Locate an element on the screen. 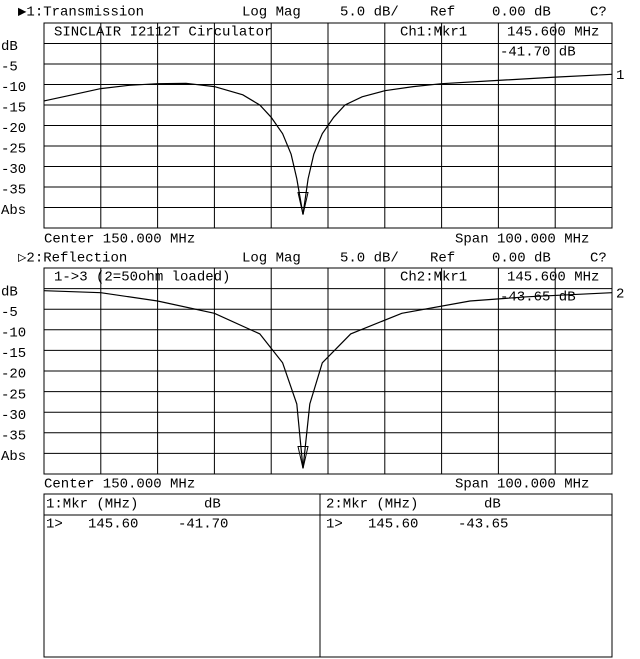  marker-name: Ch2:Mkr1 is located at coordinates (433, 278).